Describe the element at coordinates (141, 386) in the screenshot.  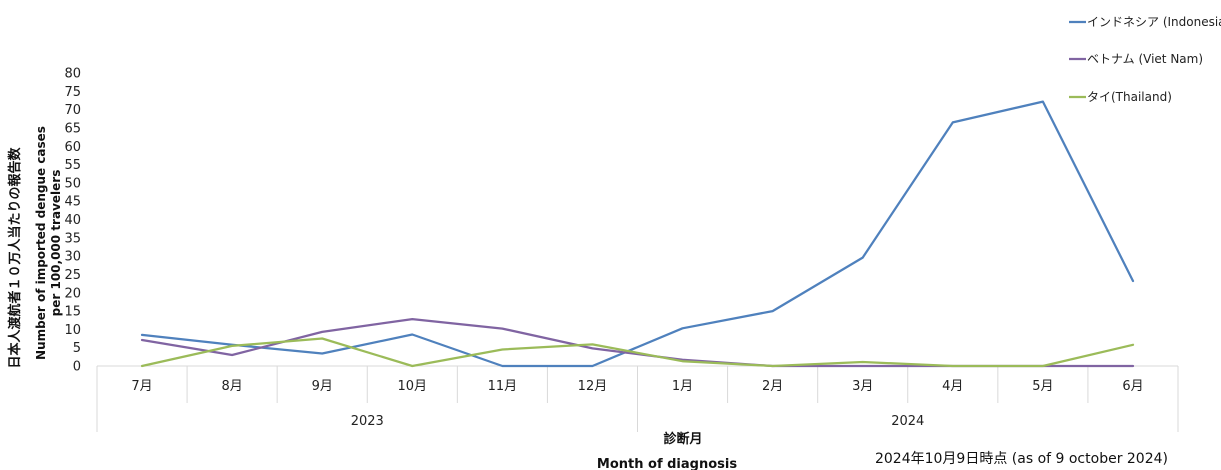
I see `x-category-label: 7月` at that location.